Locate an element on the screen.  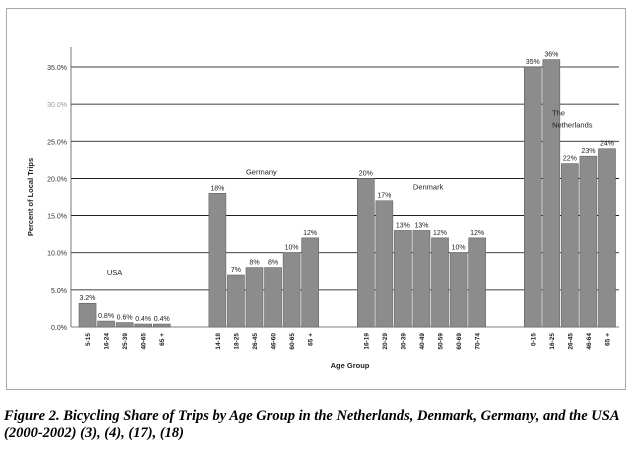
y-tick-label: 10.0% is located at coordinates (57, 254).